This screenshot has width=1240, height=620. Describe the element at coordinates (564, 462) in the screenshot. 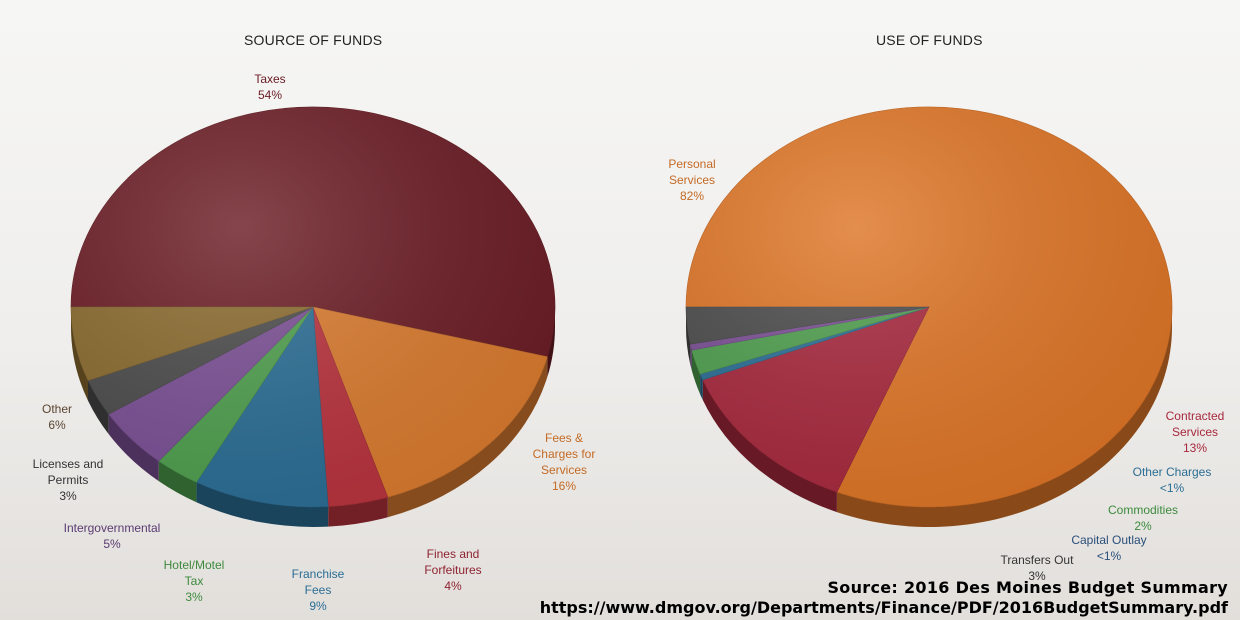

I see `slice-label-fees-charges-for-services: Fees & Charges for Services 16%` at that location.